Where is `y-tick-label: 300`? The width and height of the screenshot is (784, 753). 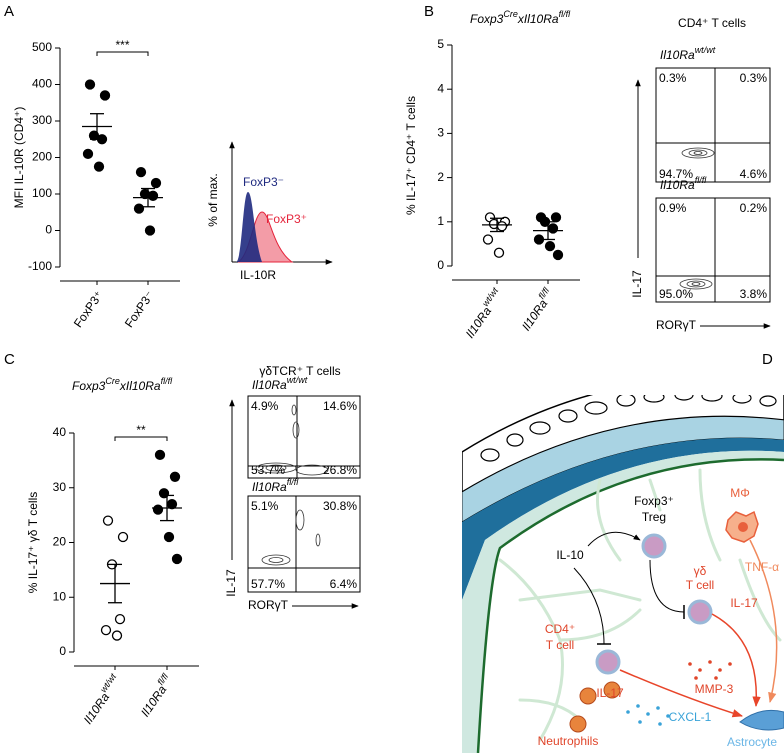
y-tick-label: 300 is located at coordinates (42, 120).